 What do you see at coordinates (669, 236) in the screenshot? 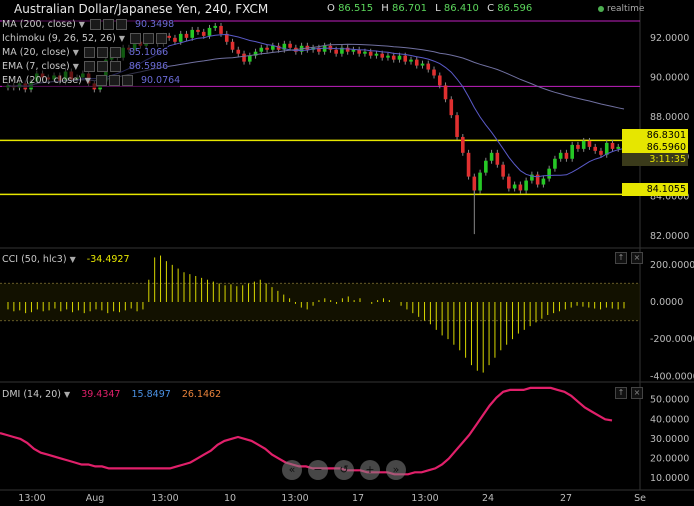
I see `y-tick-label: 82.0000` at bounding box center [669, 236].